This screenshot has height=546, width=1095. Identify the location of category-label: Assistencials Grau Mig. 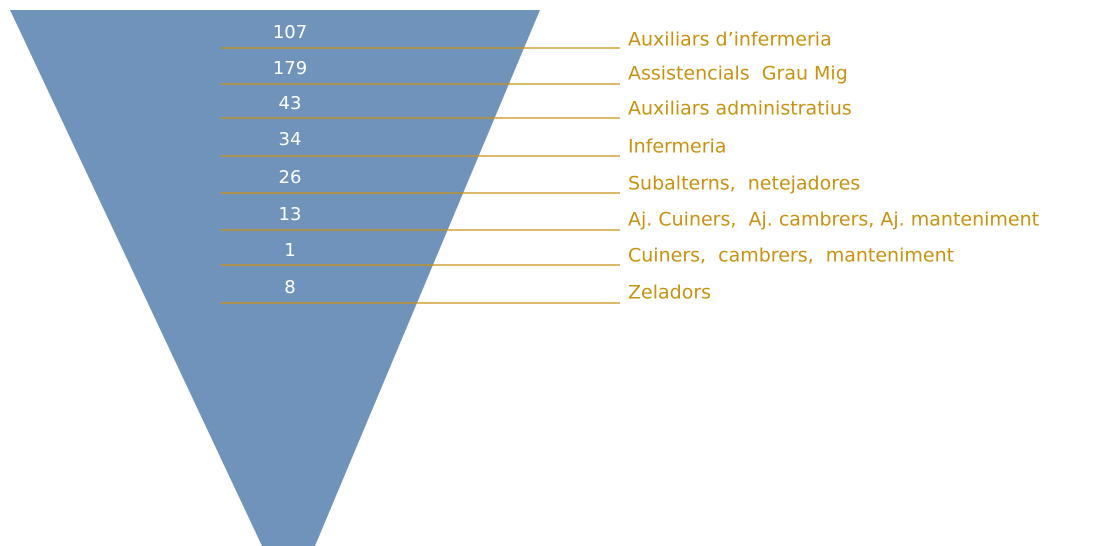
(738, 74).